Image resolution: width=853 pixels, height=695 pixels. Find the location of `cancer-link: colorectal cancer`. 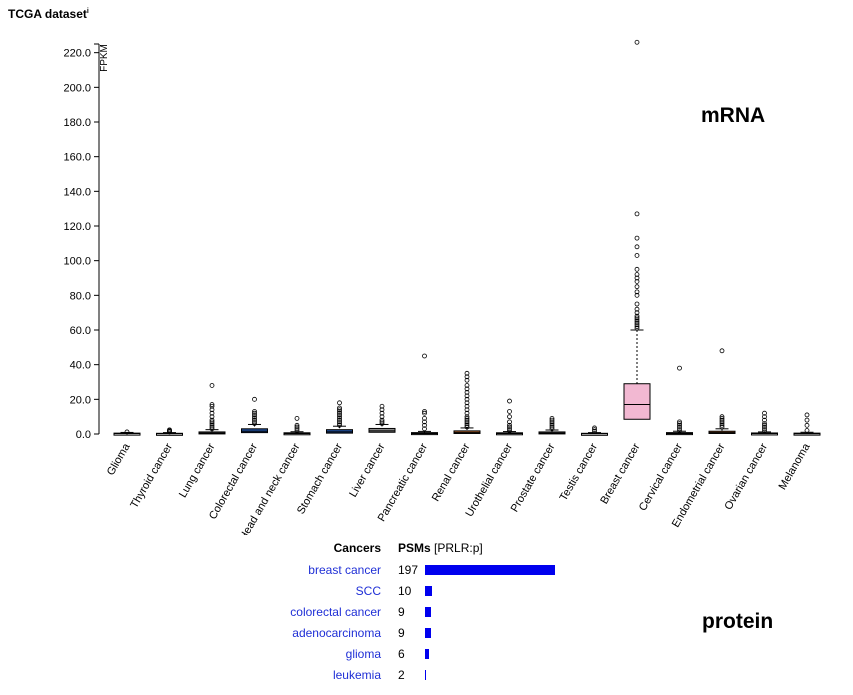

cancer-link: colorectal cancer is located at coordinates (335, 612).